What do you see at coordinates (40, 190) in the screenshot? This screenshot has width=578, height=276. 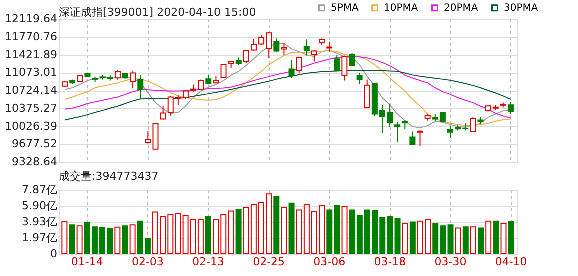 I see `y-tick-label: 7.87亿` at bounding box center [40, 190].